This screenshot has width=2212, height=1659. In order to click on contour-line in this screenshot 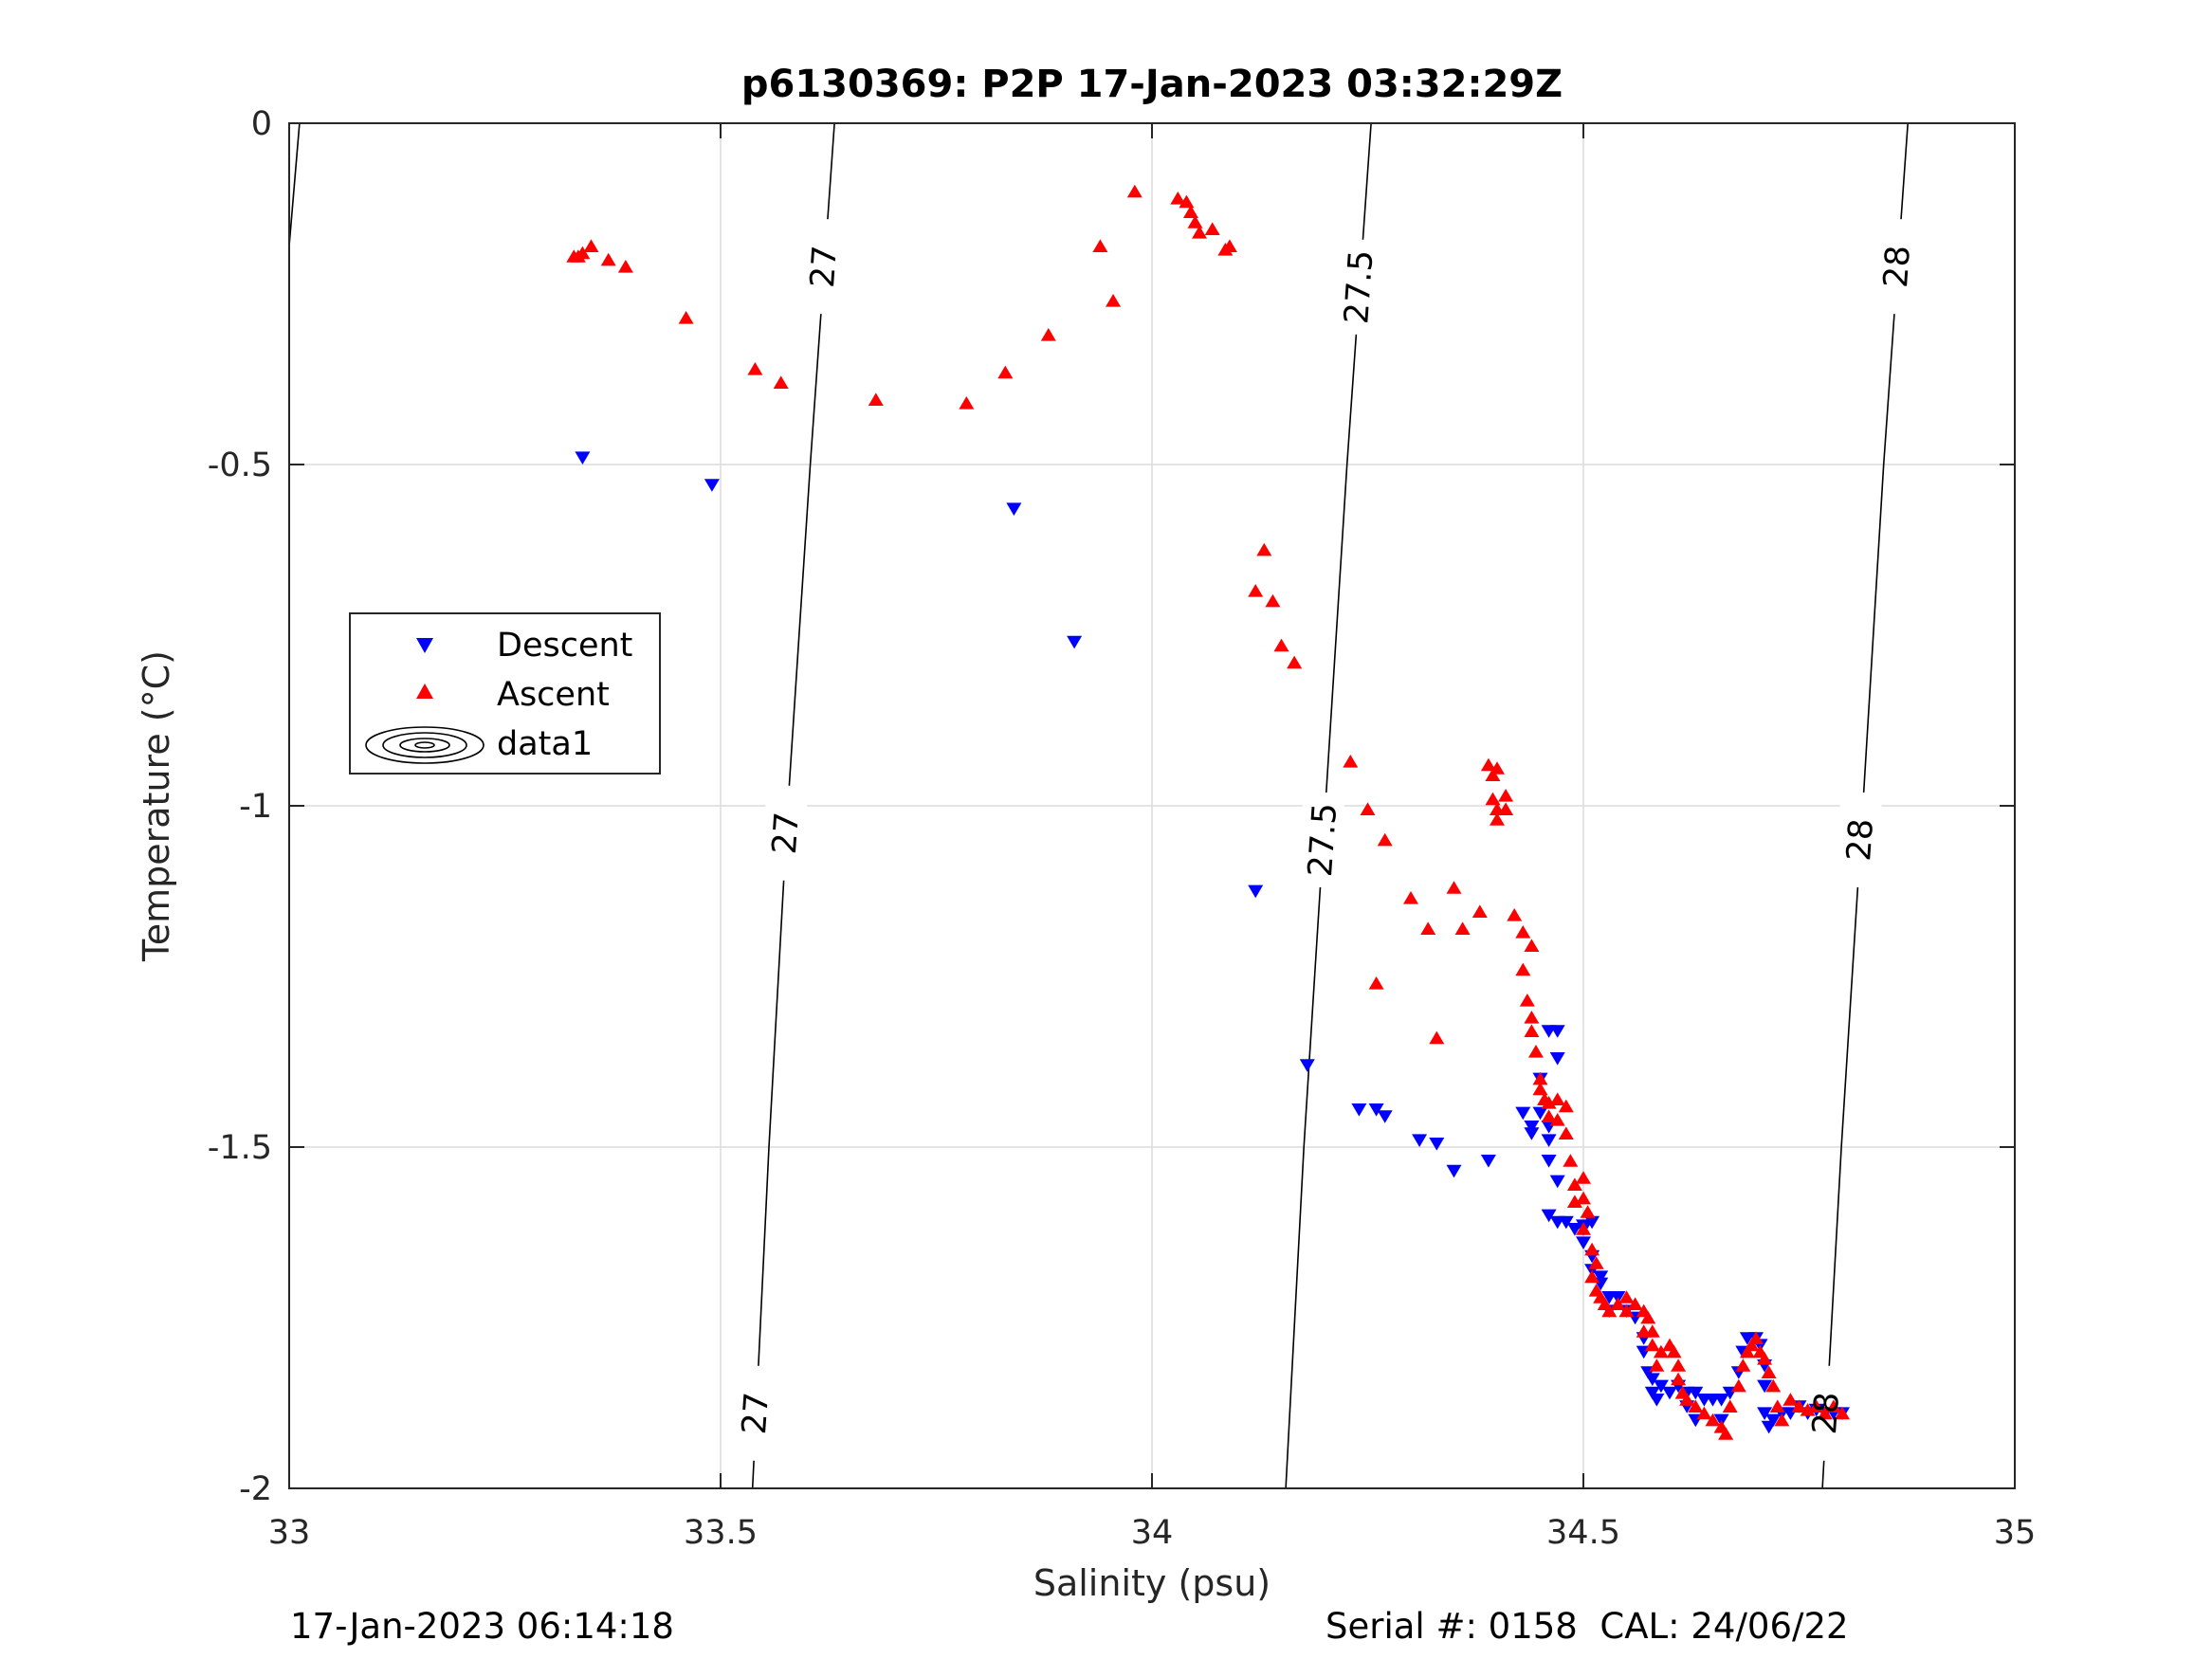, I will do `click(294, 184)`.